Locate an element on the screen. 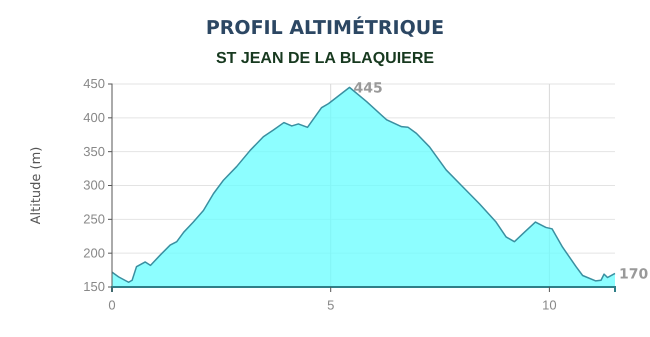 Image resolution: width=650 pixels, height=337 pixels. x-tick-label: 10 is located at coordinates (549, 304).